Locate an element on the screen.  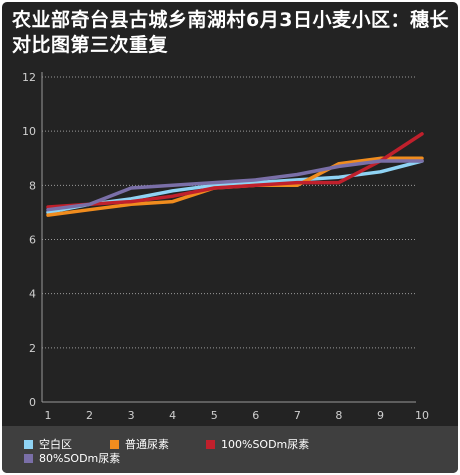
legend-item: 空白区 is located at coordinates (48, 445).